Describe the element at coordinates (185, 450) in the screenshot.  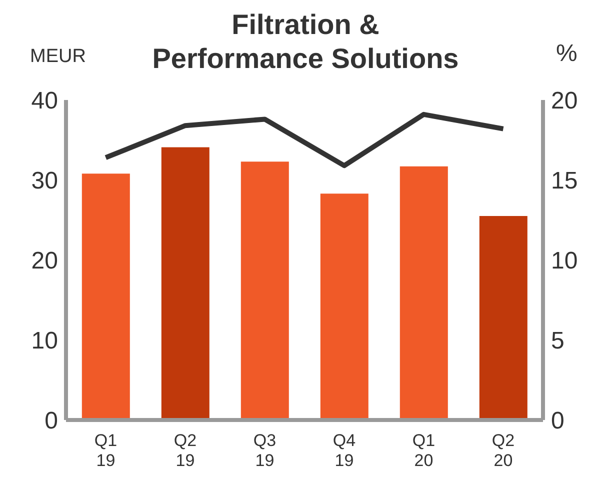
I see `x-tick-label: Q2 19` at that location.